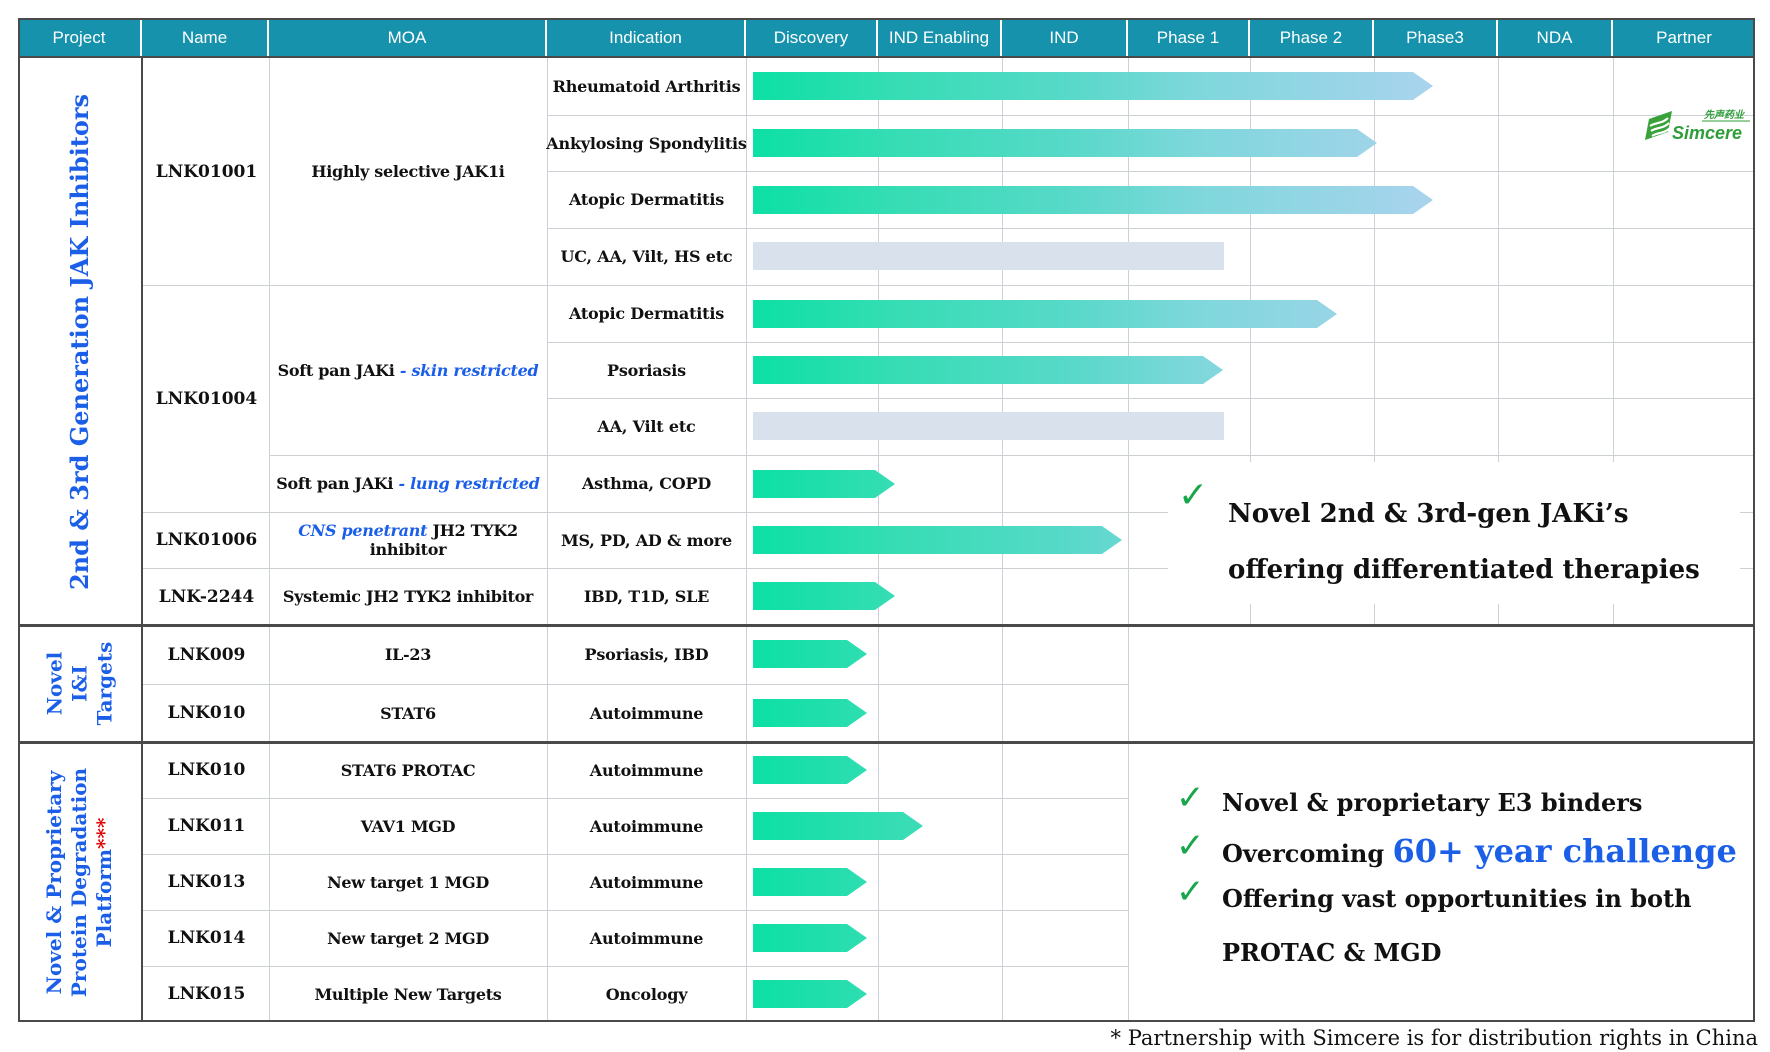 This screenshot has width=1770, height=1052. I want to click on col-header-nda: NDA, so click(1555, 38).